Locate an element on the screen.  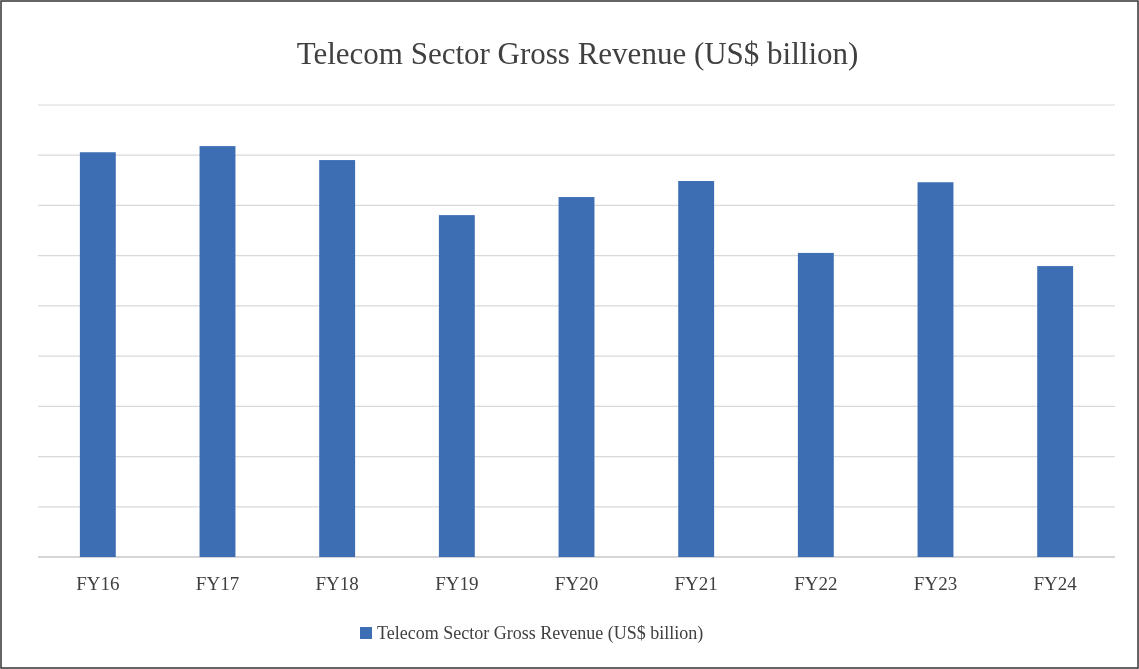
x-tick-label: FY18 is located at coordinates (337, 583).